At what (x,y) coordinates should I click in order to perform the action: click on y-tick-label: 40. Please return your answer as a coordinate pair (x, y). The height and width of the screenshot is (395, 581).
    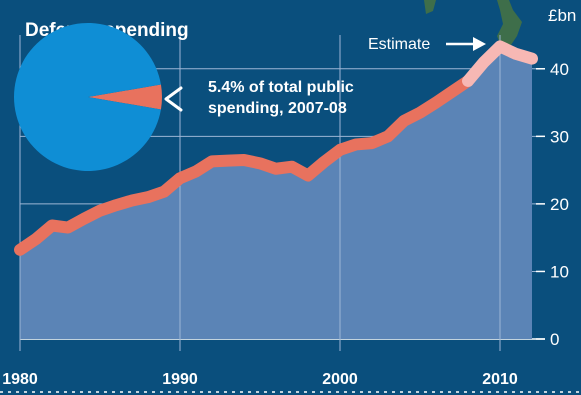
    Looking at the image, I should click on (559, 69).